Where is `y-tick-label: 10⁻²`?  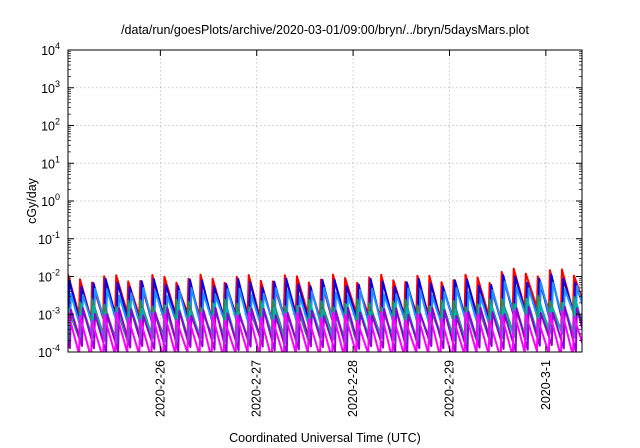 y-tick-label: 10⁻² is located at coordinates (49, 276).